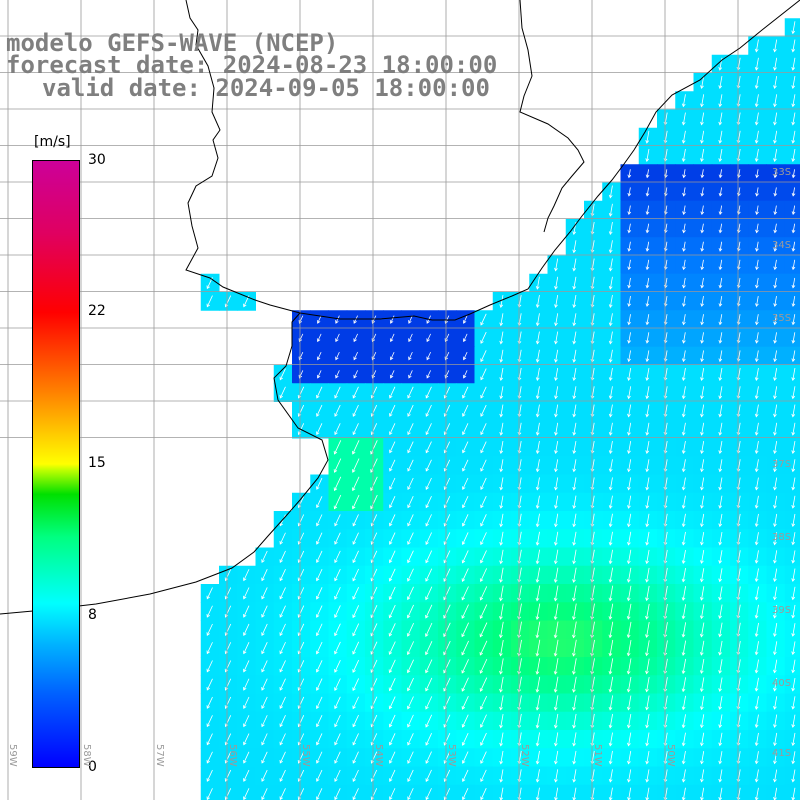 The image size is (800, 800). What do you see at coordinates (92, 615) in the screenshot?
I see `colorbar-tick-8: 8` at bounding box center [92, 615].